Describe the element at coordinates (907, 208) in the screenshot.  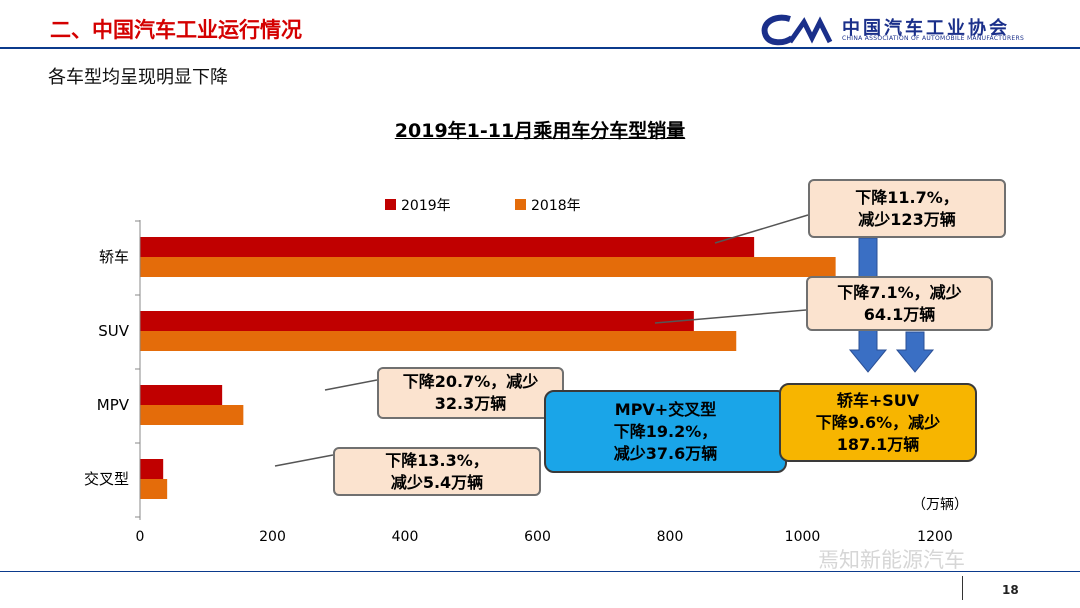
I see `callout-sedan: 下降11.7%， 减少123万辆` at that location.